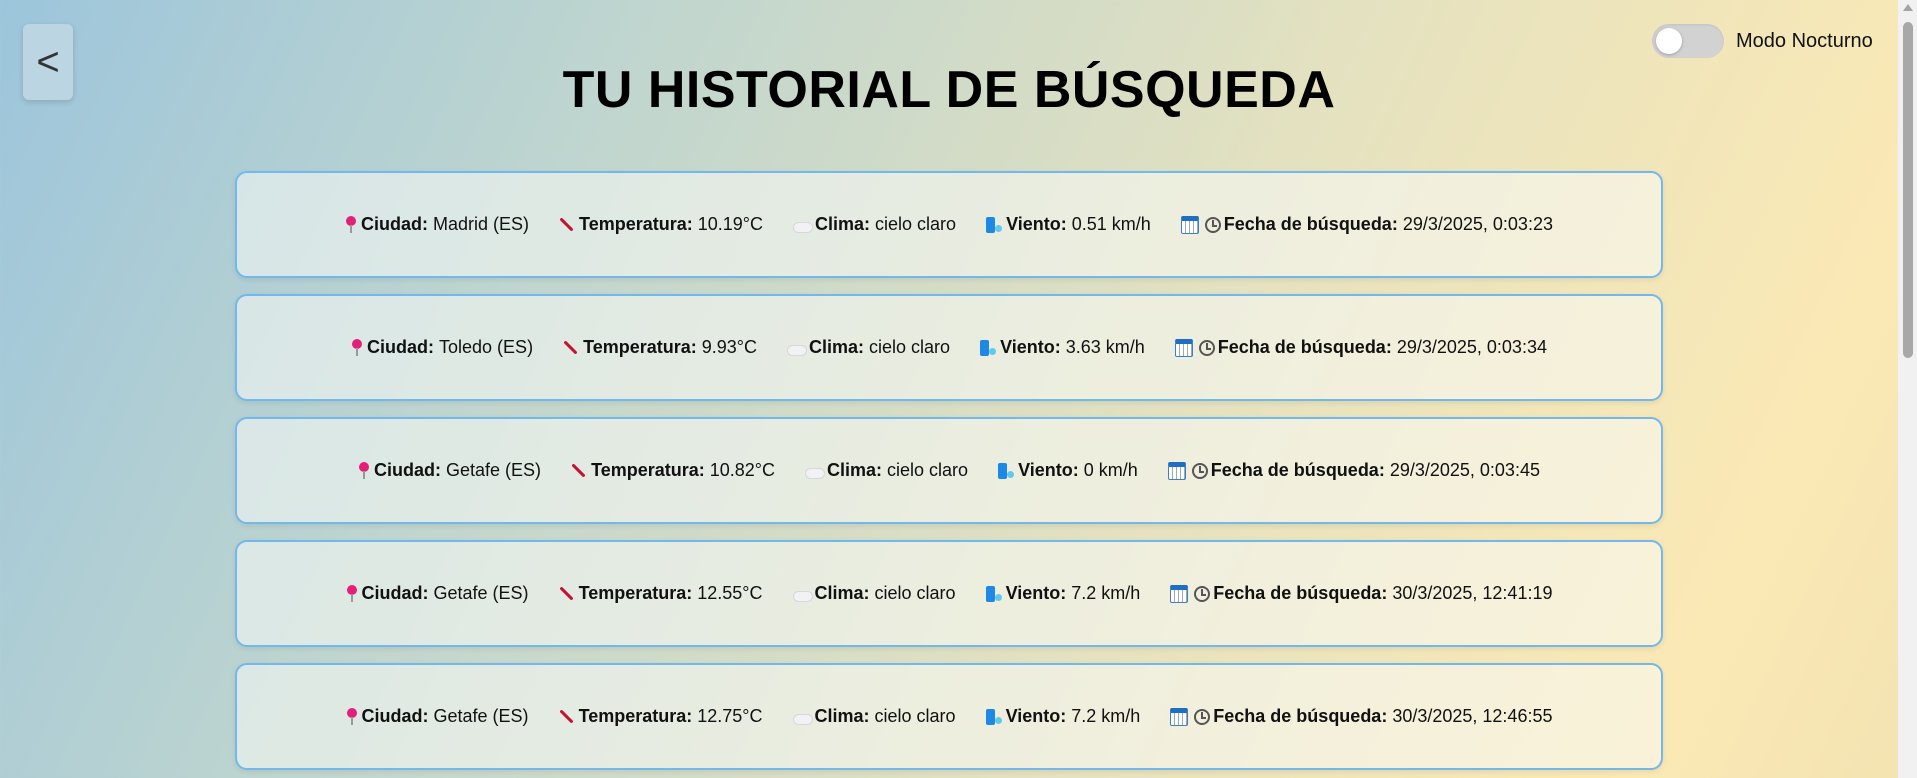  Describe the element at coordinates (730, 716) in the screenshot. I see `temperature-value: 12.75°C` at that location.